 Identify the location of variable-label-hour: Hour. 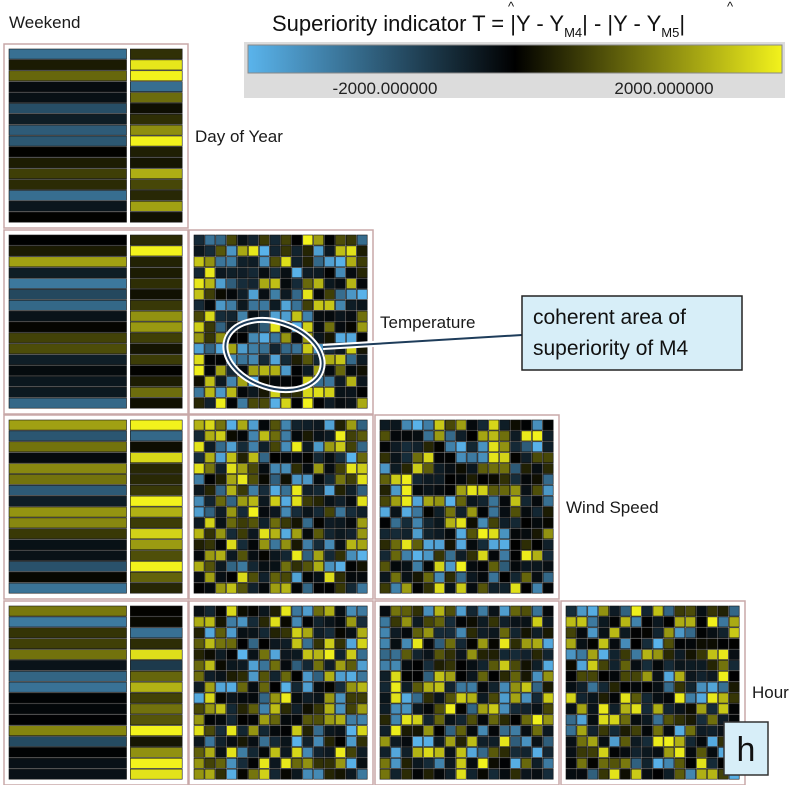
(770, 692).